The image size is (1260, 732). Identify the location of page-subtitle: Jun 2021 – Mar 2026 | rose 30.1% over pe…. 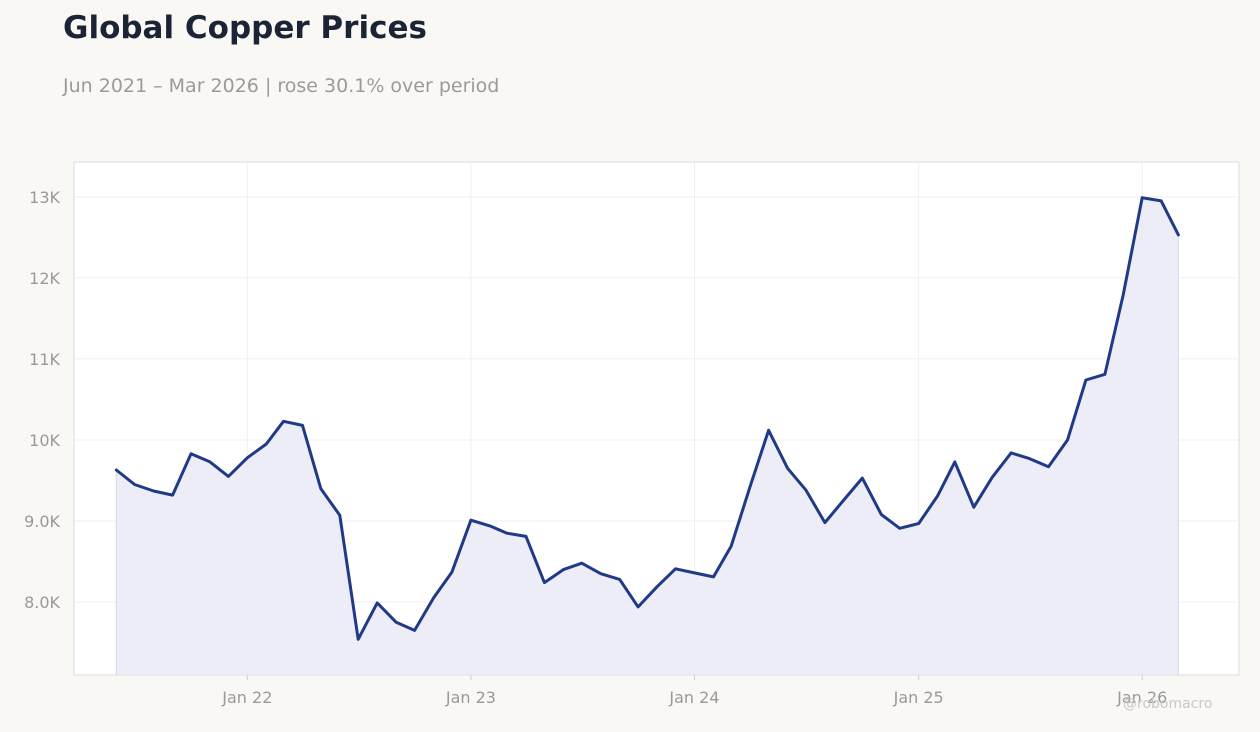
(281, 86).